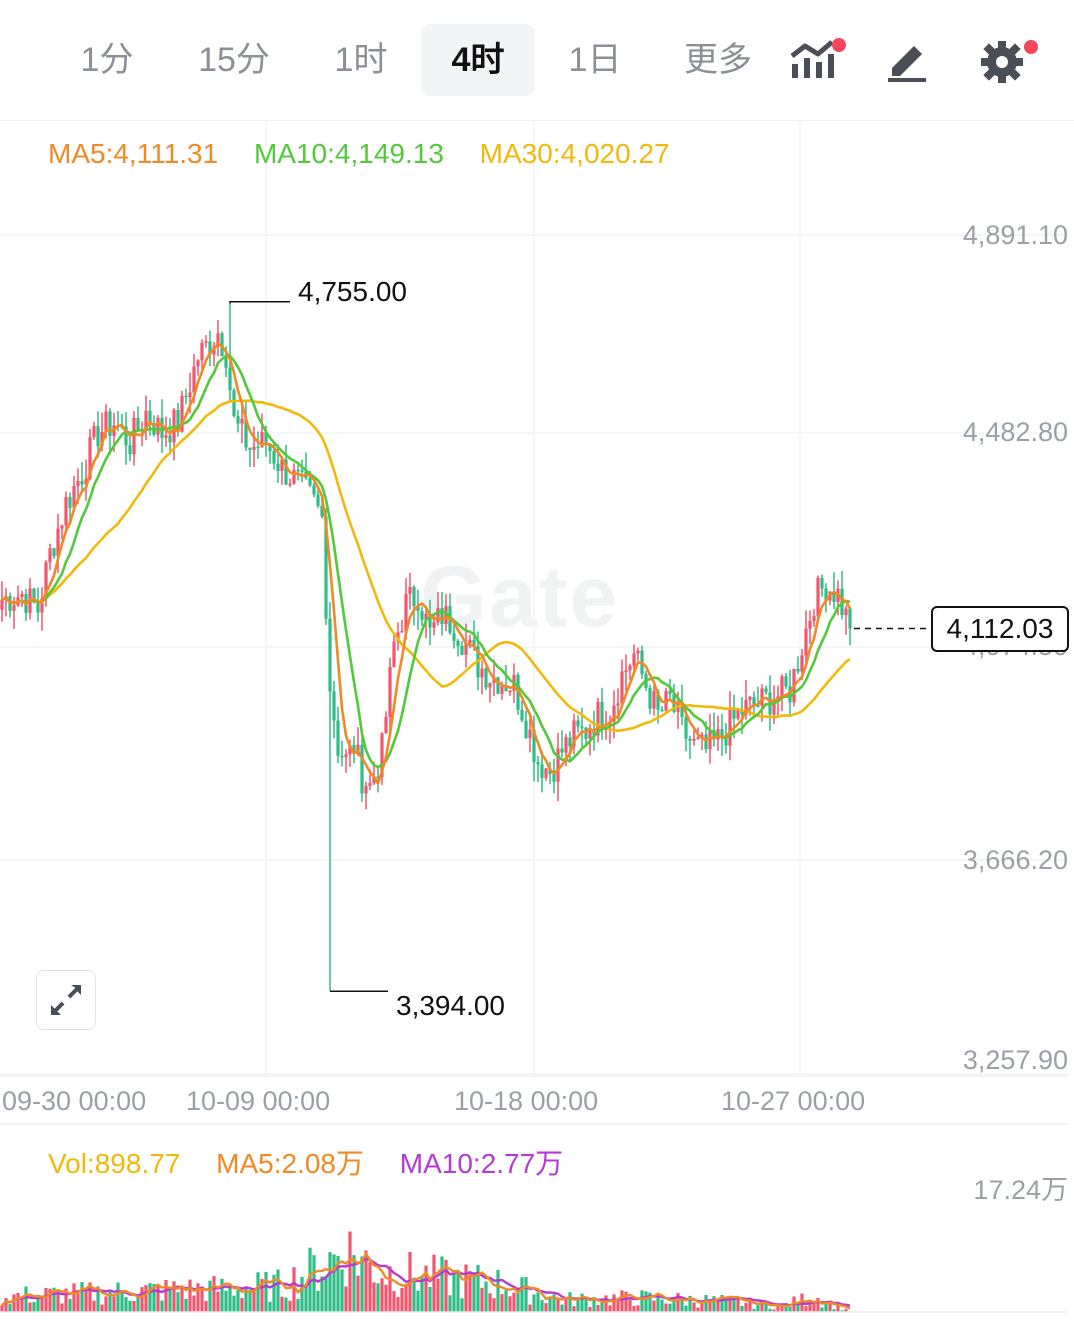  What do you see at coordinates (1008, 60) in the screenshot?
I see `settings-icon` at bounding box center [1008, 60].